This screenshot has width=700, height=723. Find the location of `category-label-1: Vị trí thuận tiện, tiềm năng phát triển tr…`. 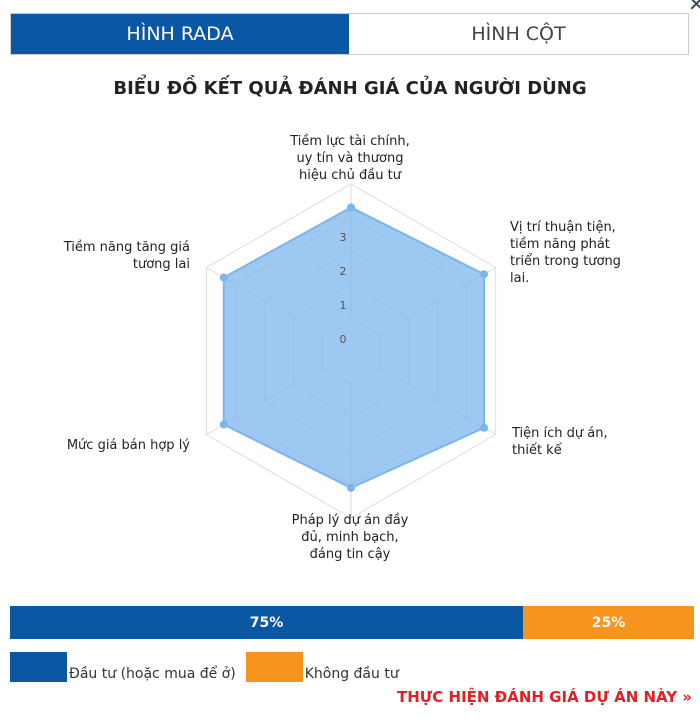

category-label-1: Vị trí thuận tiện, tiềm năng phát triển tr… is located at coordinates (565, 253).